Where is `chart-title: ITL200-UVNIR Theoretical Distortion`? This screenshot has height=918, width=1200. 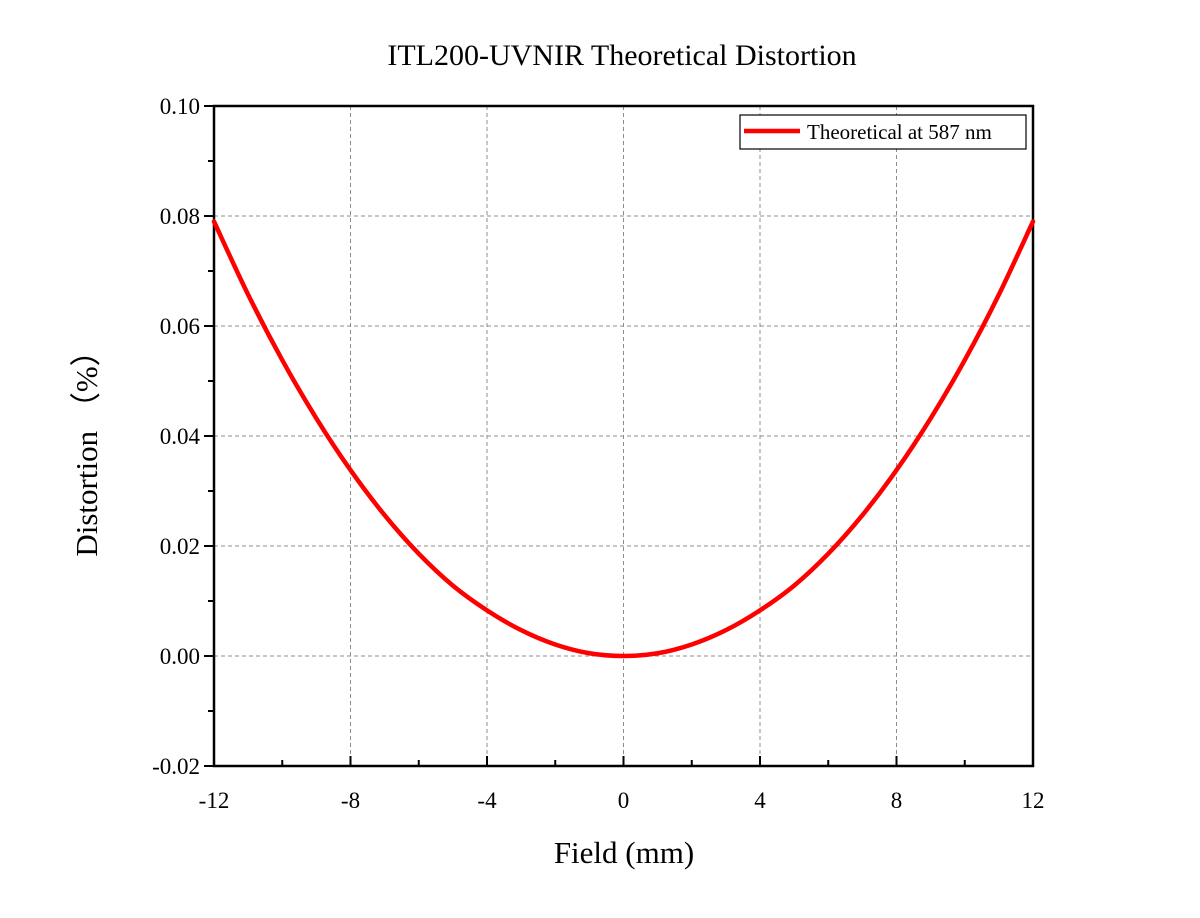
chart-title: ITL200-UVNIR Theoretical Distortion is located at coordinates (621, 55).